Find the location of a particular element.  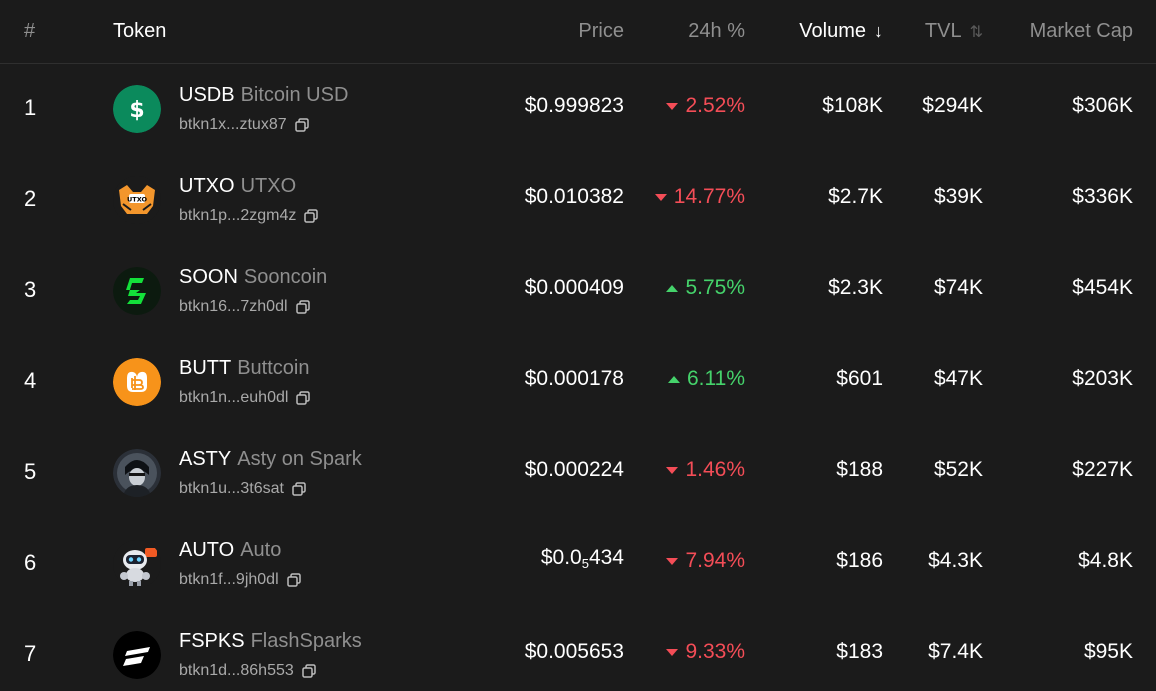

tvl-column-header: TVL ⇅ is located at coordinates (954, 31).